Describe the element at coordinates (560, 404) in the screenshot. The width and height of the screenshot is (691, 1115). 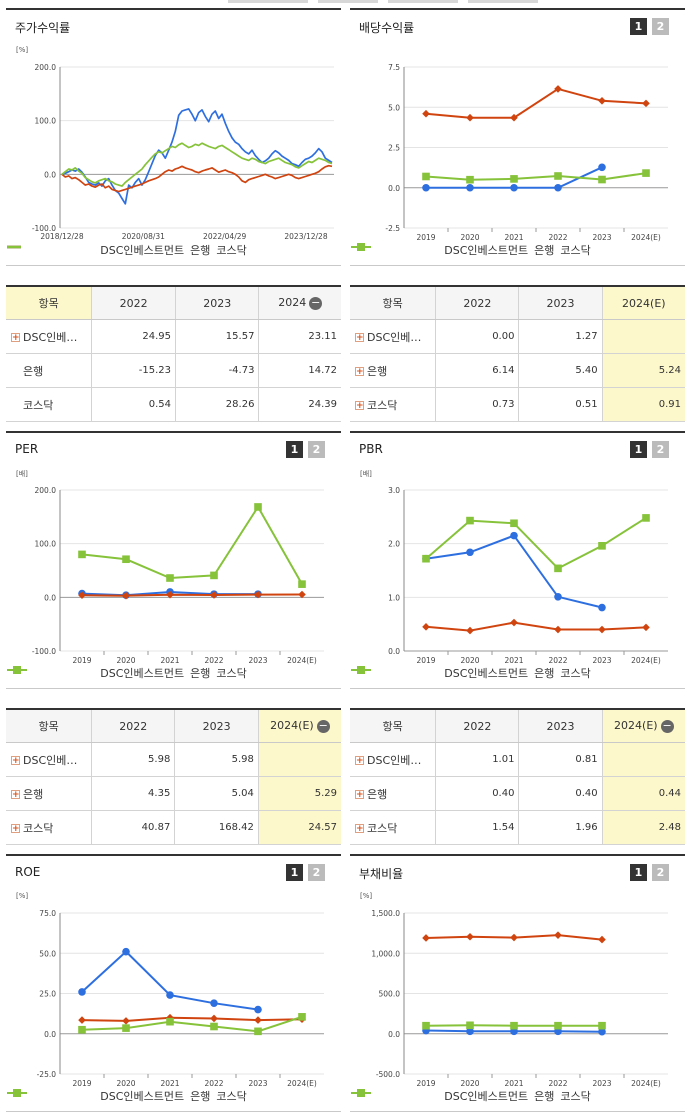
I see `value-cell: 0.51` at that location.